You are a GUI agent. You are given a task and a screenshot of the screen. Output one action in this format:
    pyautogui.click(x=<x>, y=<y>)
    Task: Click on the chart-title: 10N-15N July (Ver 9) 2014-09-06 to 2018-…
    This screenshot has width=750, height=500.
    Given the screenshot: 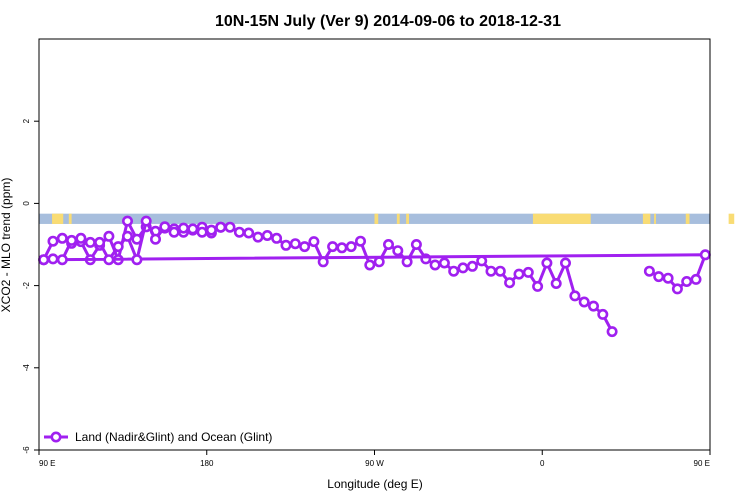 What is the action you would take?
    pyautogui.click(x=388, y=21)
    